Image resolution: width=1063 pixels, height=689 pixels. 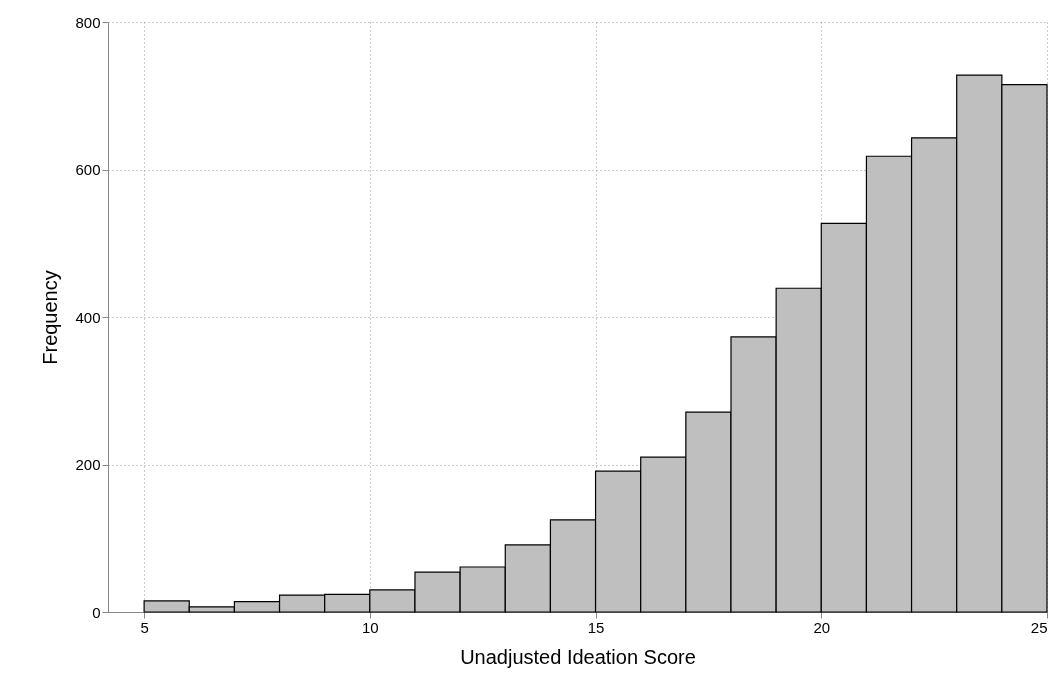 I want to click on y-axis-title: Frequency, so click(x=50, y=317).